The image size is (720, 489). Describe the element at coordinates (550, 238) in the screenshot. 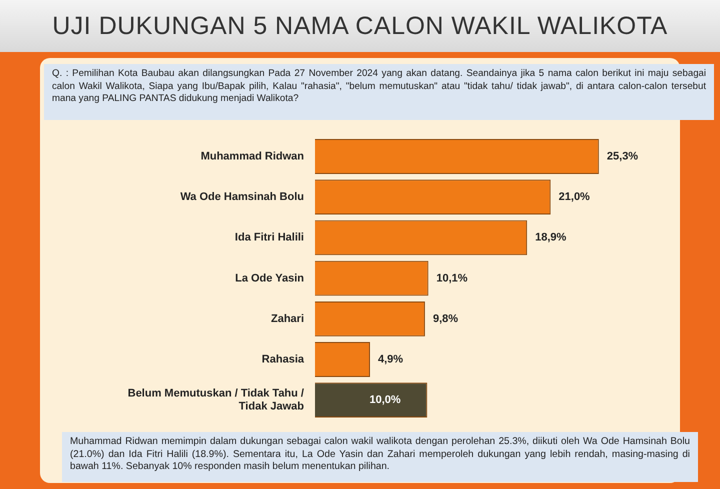

I see `data-label: 18,9%` at that location.